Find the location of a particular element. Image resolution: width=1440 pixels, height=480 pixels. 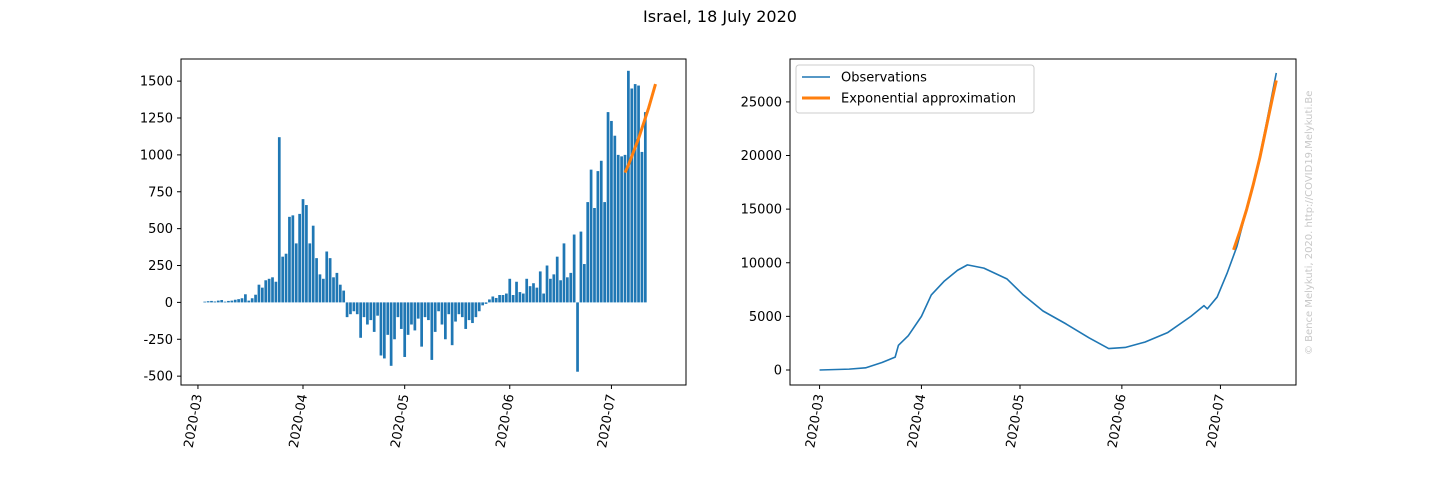

left-y-tick-label: 1500 is located at coordinates (156, 82).